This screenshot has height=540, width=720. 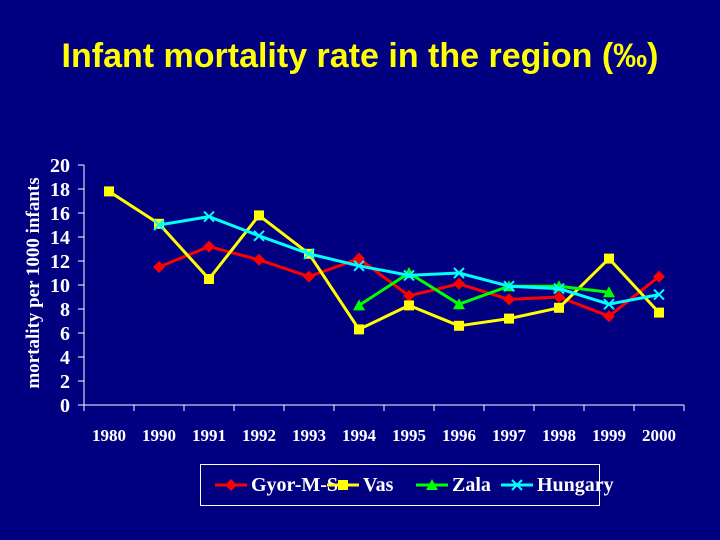 I want to click on x-tick-label: 1994, so click(x=359, y=435).